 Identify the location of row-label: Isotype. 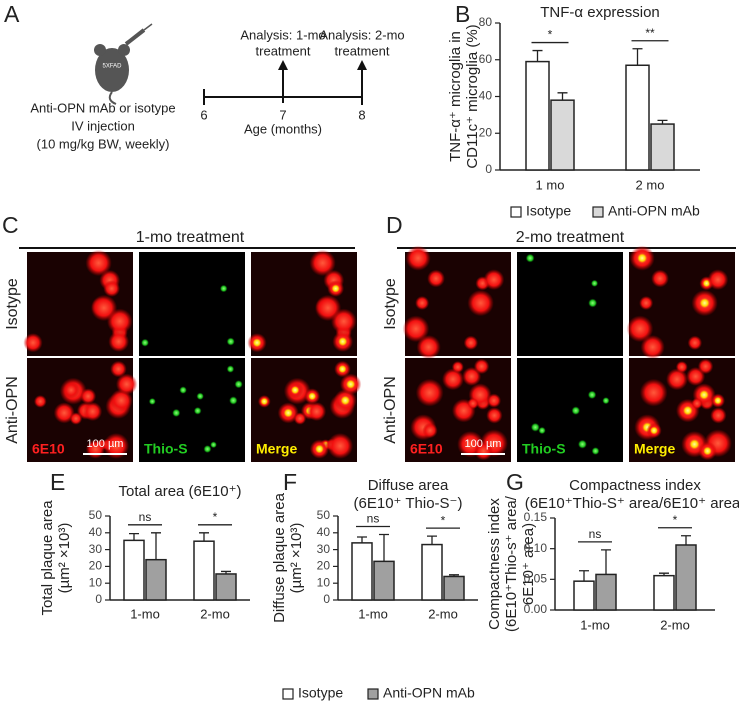
(390, 304).